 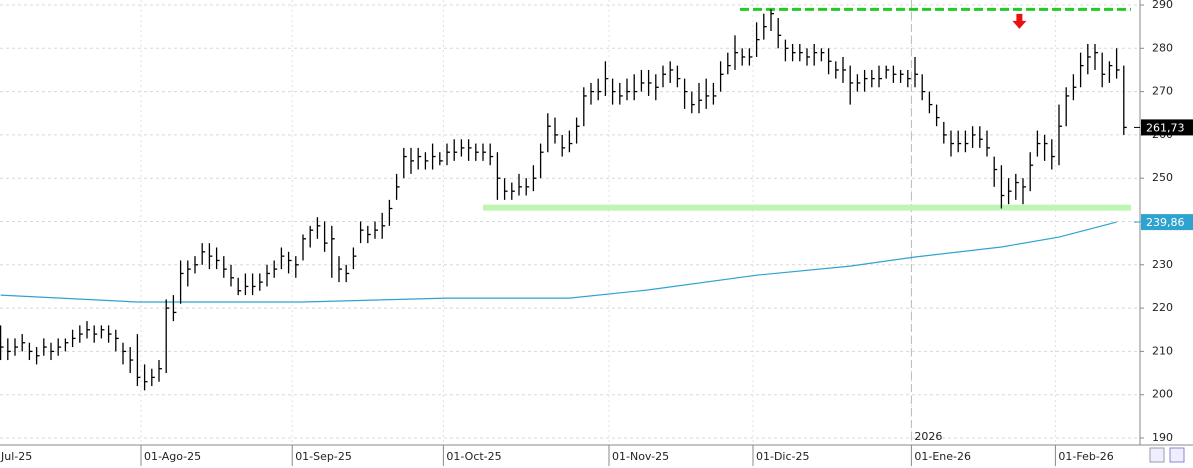 What do you see at coordinates (1162, 5) in the screenshot?
I see `y-tick-label: 290` at bounding box center [1162, 5].